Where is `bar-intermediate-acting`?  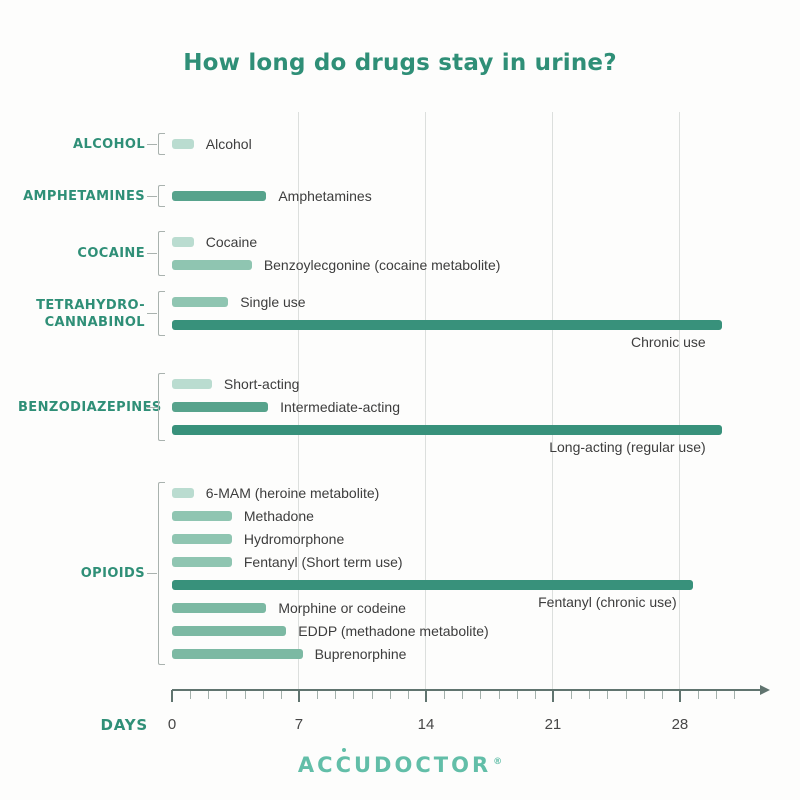 bar-intermediate-acting is located at coordinates (220, 407).